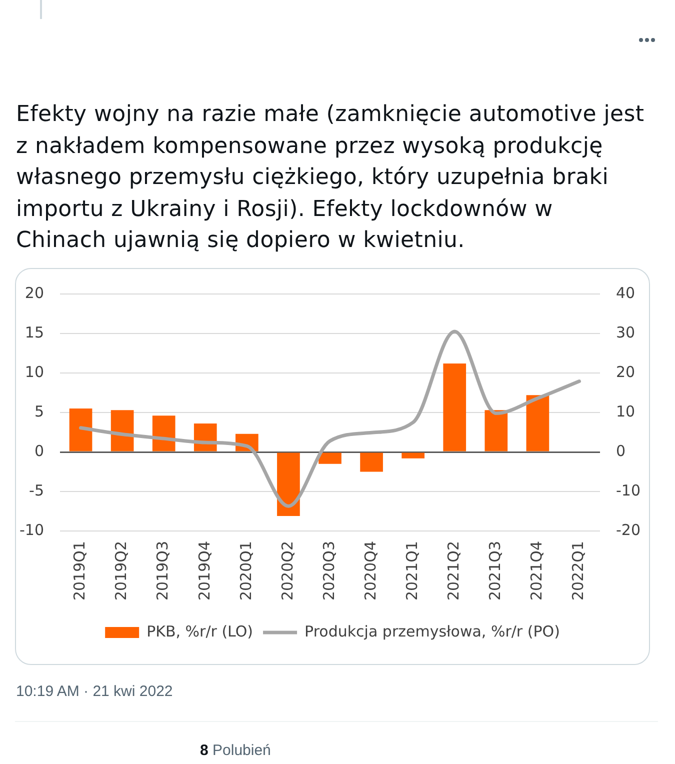 The width and height of the screenshot is (675, 764). Describe the element at coordinates (628, 490) in the screenshot. I see `y2-tick-label: -10` at that location.